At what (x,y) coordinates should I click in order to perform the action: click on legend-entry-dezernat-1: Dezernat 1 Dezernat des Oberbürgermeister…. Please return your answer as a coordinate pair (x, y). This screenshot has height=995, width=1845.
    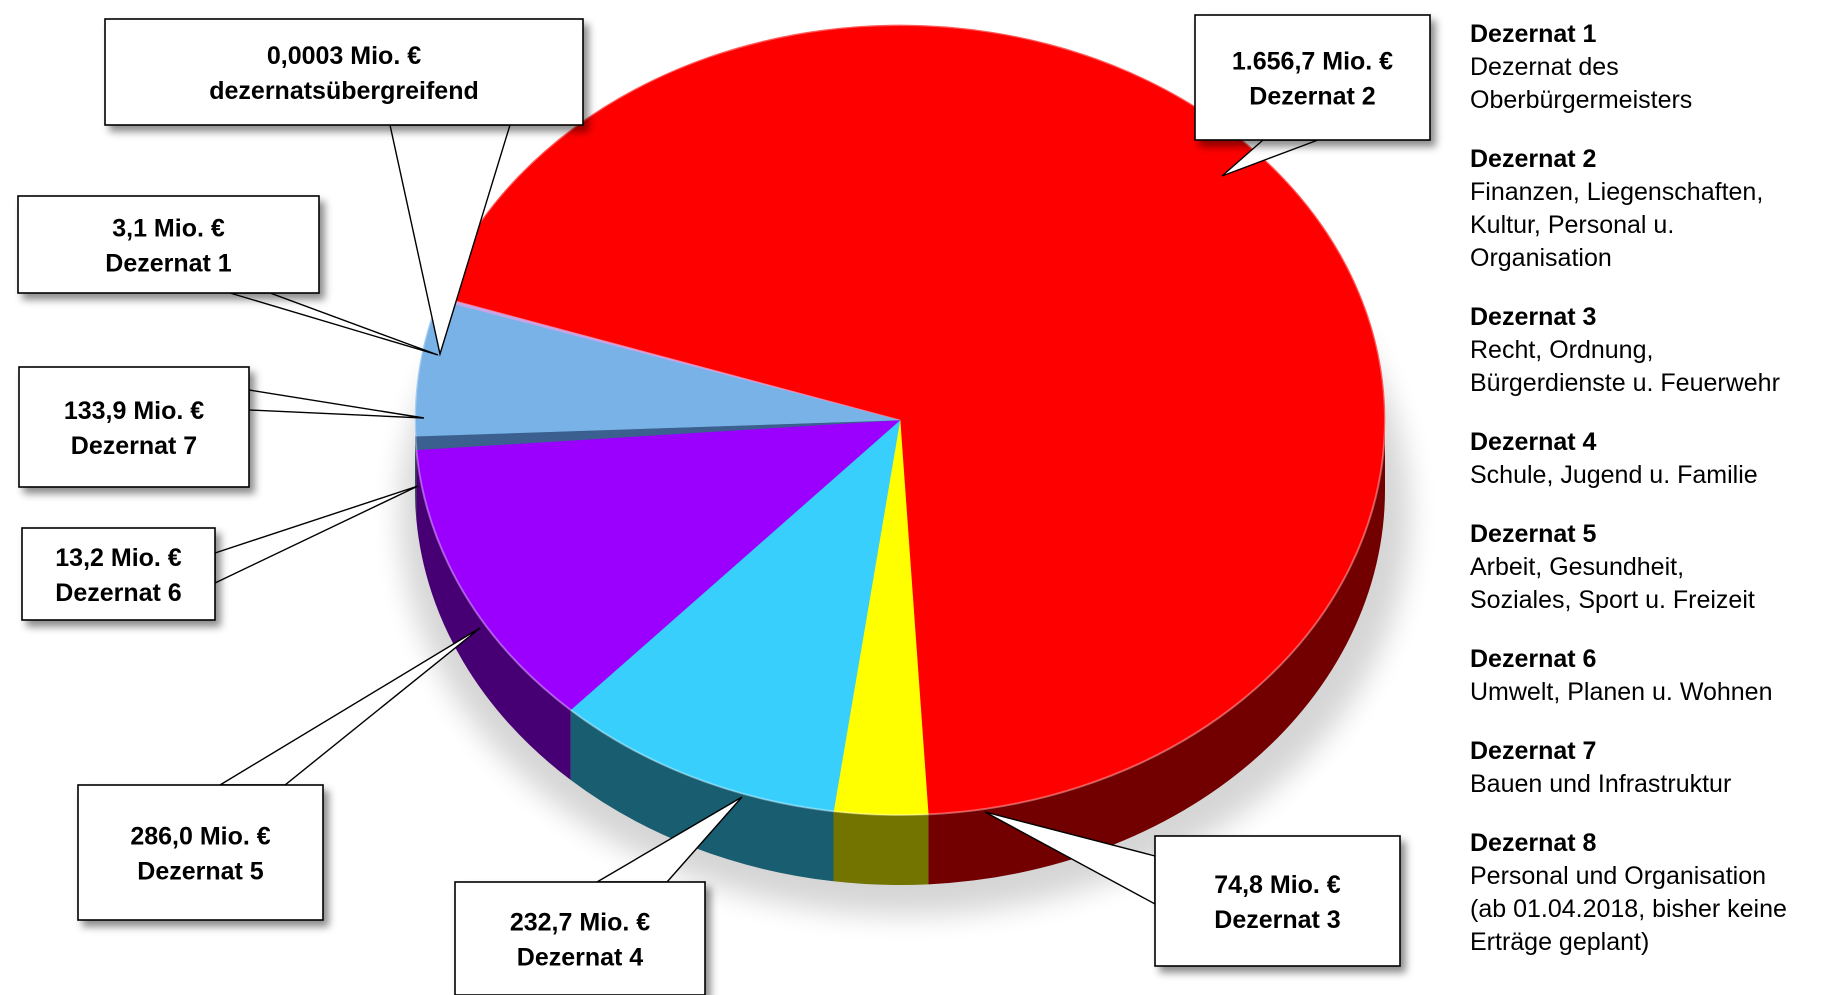
    Looking at the image, I should click on (1655, 67).